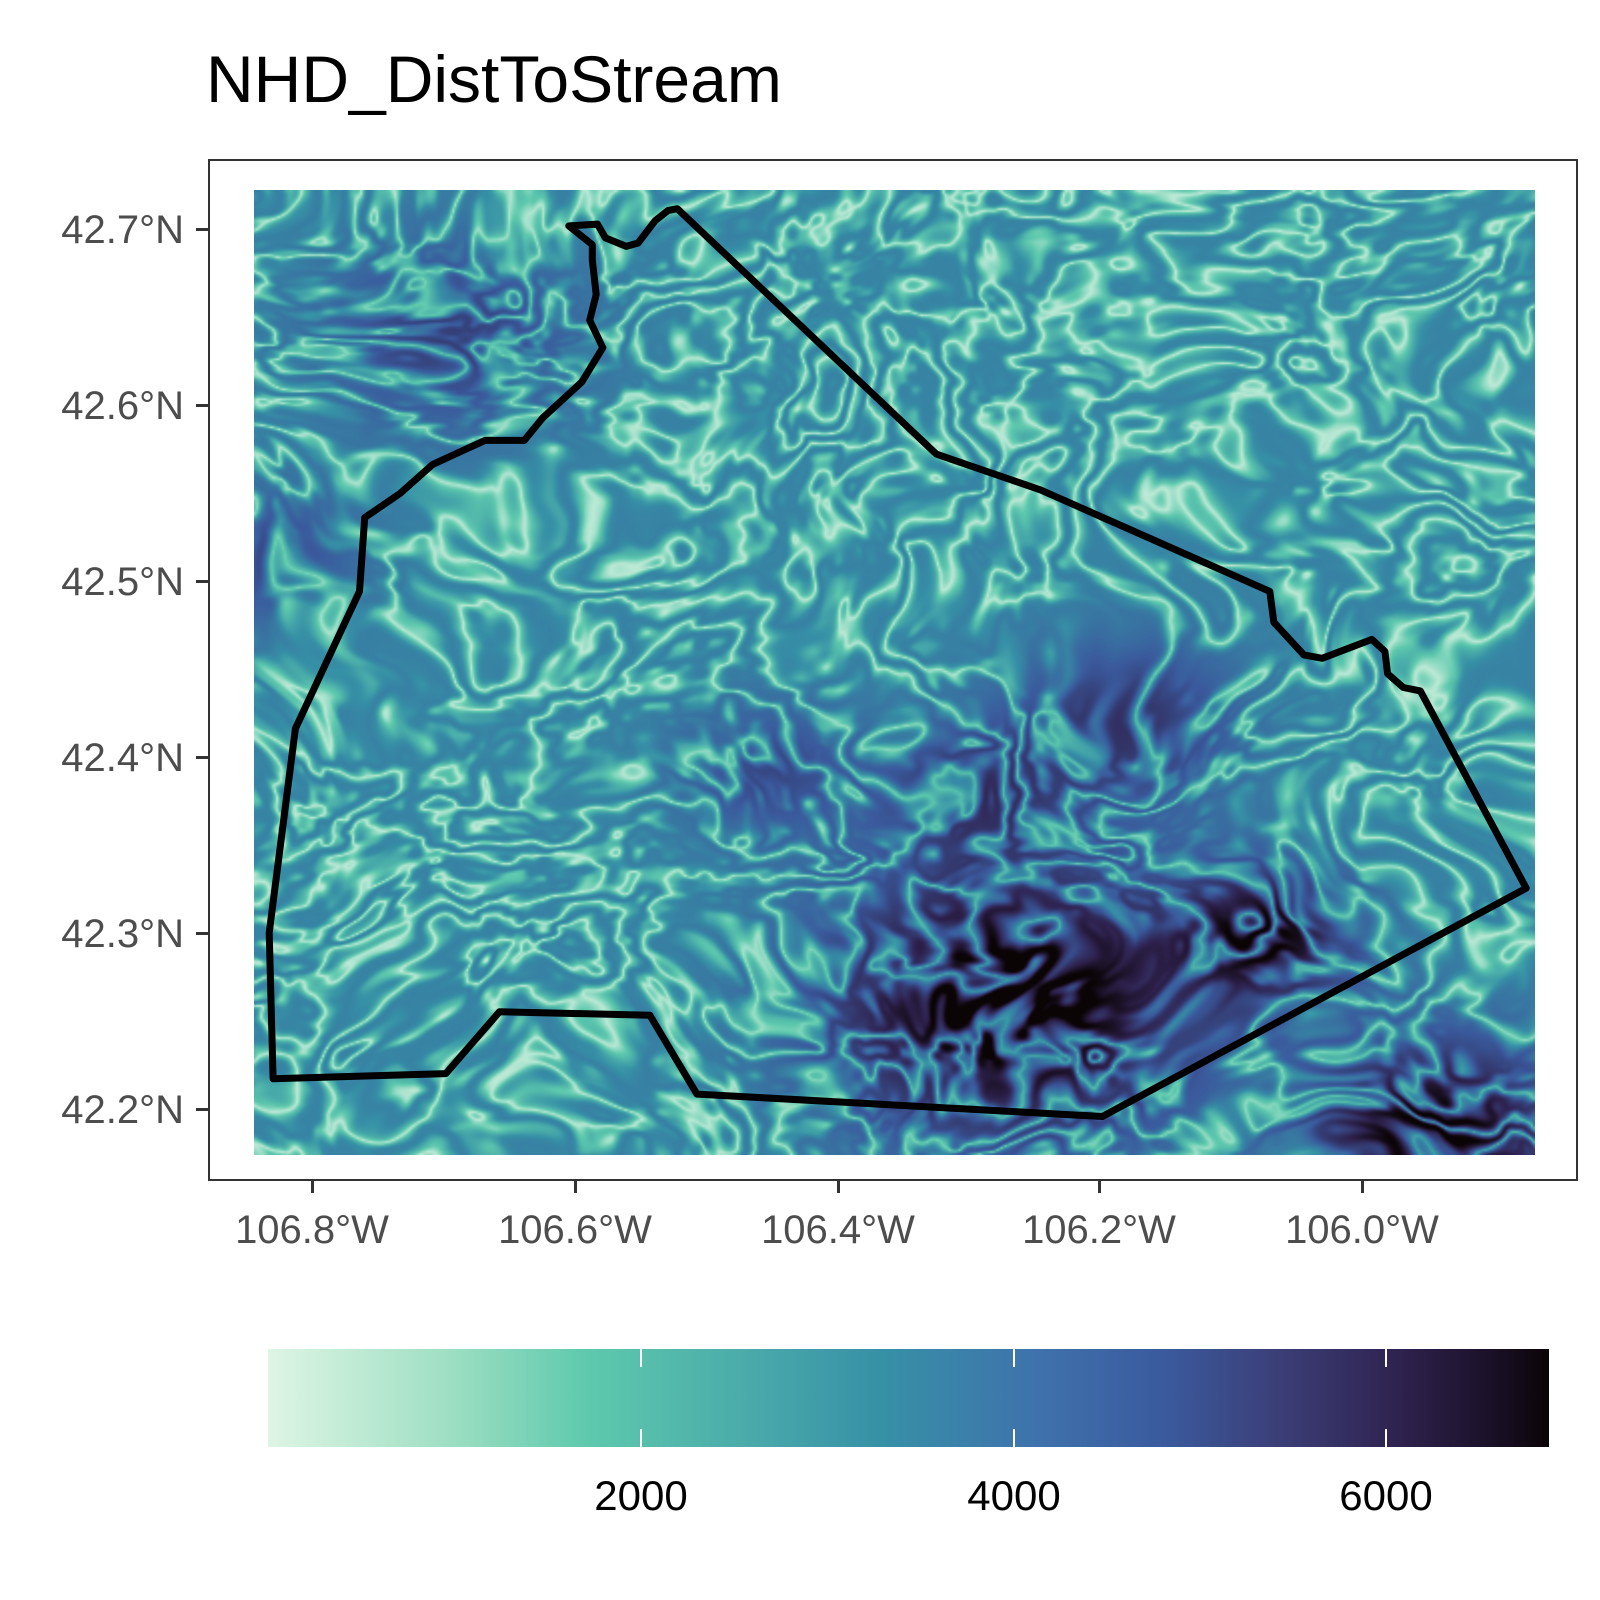 The width and height of the screenshot is (1600, 1600). What do you see at coordinates (312, 1230) in the screenshot?
I see `x-tick-label: 106.8°W` at bounding box center [312, 1230].